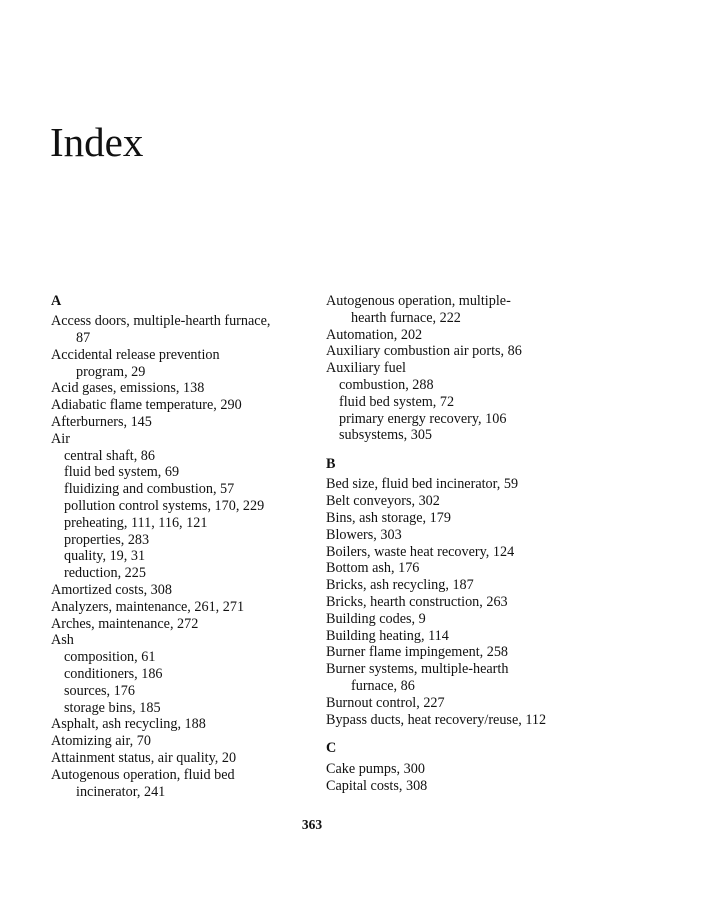 This screenshot has width=707, height=900. What do you see at coordinates (183, 556) in the screenshot?
I see `index-subentry: quality, 19, 31` at bounding box center [183, 556].